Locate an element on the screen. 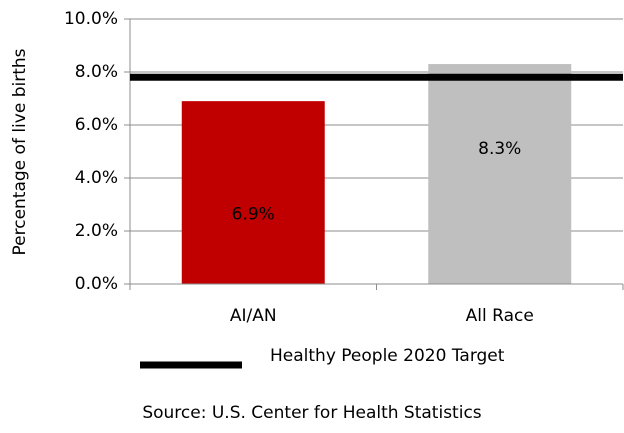 This screenshot has height=433, width=624. data-label: 6.9% is located at coordinates (253, 215).